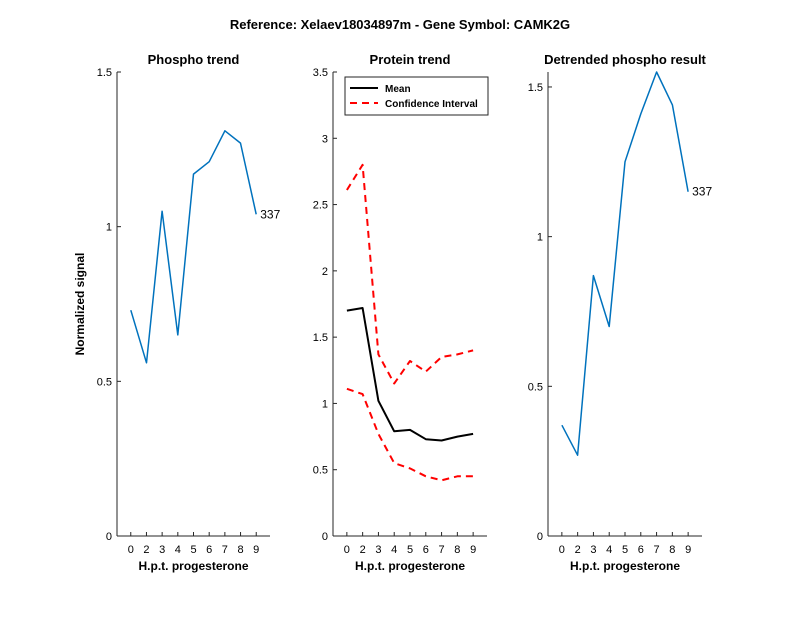 This screenshot has width=800, height=618. I want to click on legend-box, so click(416, 96).